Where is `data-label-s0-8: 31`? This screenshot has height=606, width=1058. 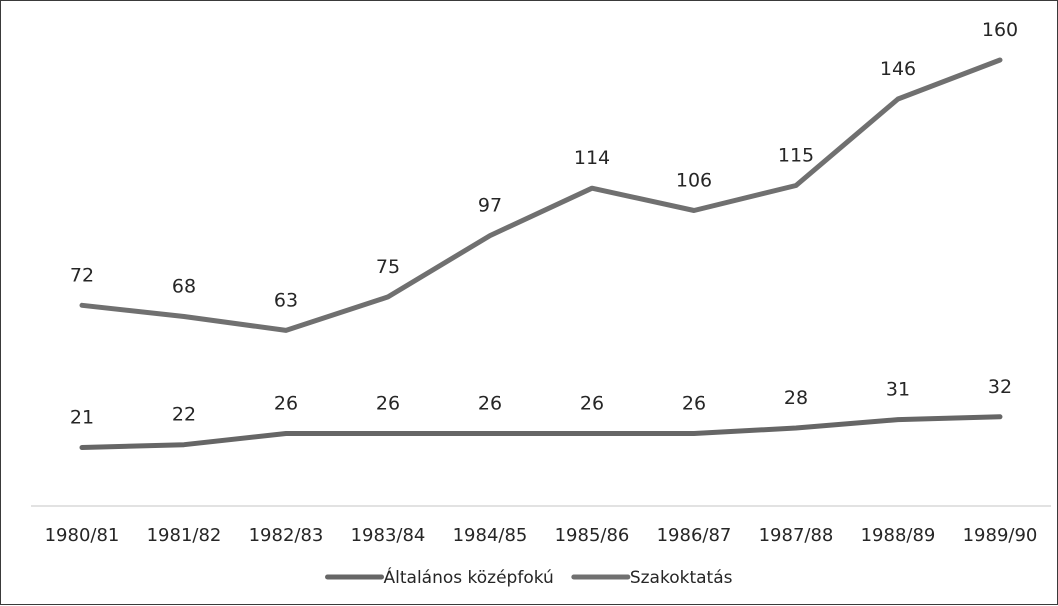
data-label-s0-8: 31 is located at coordinates (898, 390).